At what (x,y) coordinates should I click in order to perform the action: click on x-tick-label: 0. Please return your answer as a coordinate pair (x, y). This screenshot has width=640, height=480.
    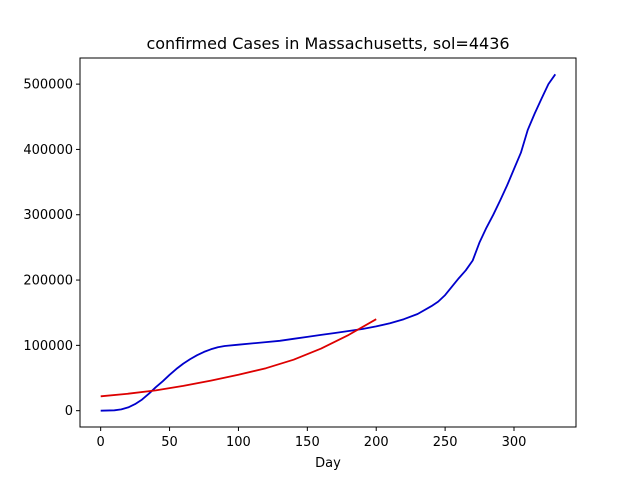
    Looking at the image, I should click on (101, 442).